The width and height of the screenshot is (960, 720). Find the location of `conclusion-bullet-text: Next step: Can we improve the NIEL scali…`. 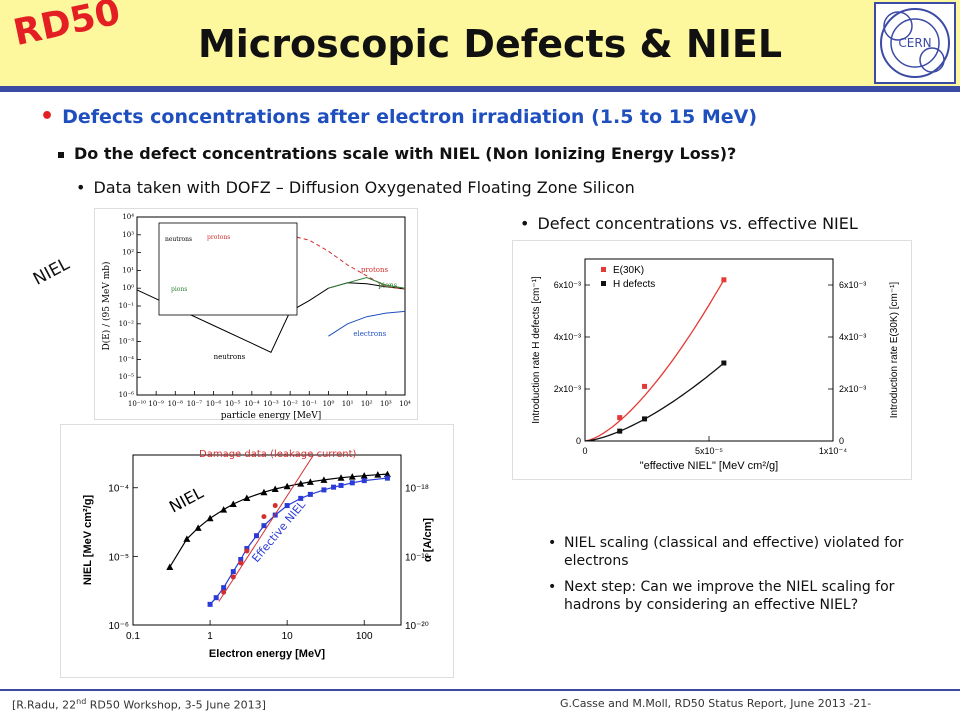

conclusion-bullet-text: Next step: Can we improve the NIEL scali… is located at coordinates (729, 596).